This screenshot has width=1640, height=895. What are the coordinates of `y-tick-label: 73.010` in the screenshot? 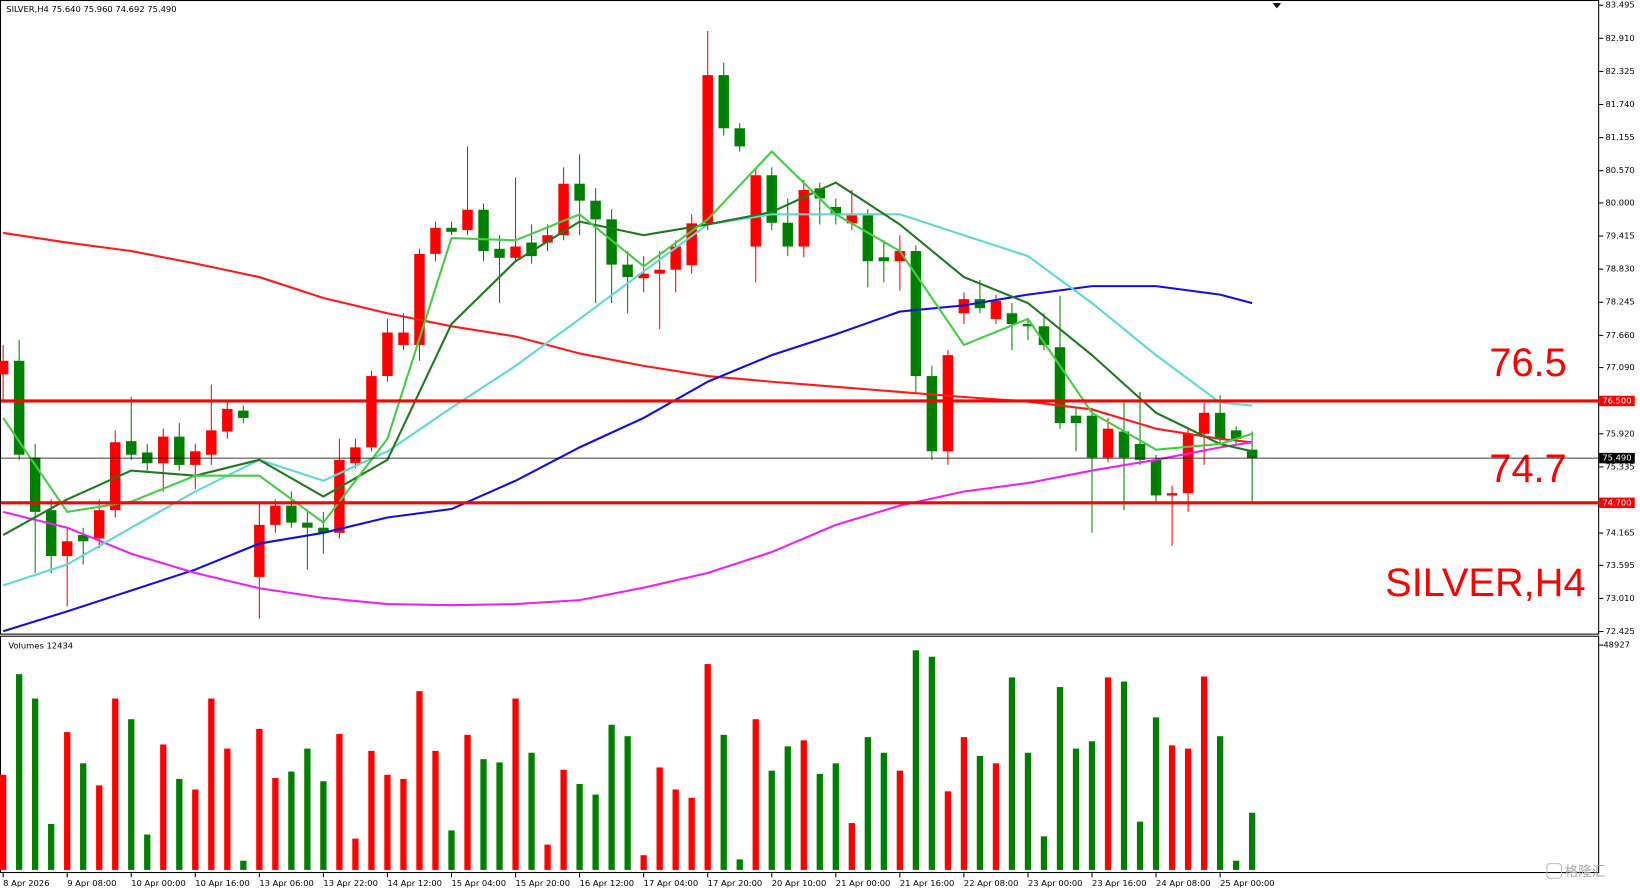 It's located at (1619, 598).